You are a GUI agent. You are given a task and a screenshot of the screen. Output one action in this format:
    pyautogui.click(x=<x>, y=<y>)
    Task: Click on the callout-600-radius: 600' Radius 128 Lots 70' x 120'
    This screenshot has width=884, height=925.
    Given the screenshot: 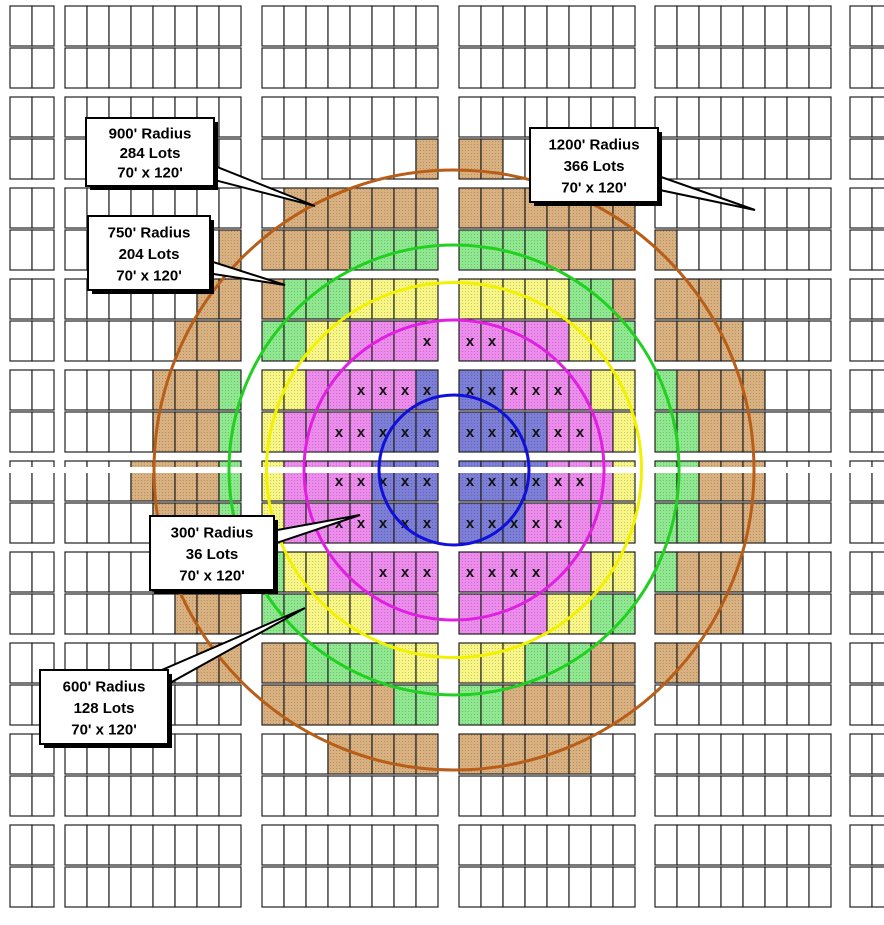 What is the action you would take?
    pyautogui.click(x=172, y=677)
    